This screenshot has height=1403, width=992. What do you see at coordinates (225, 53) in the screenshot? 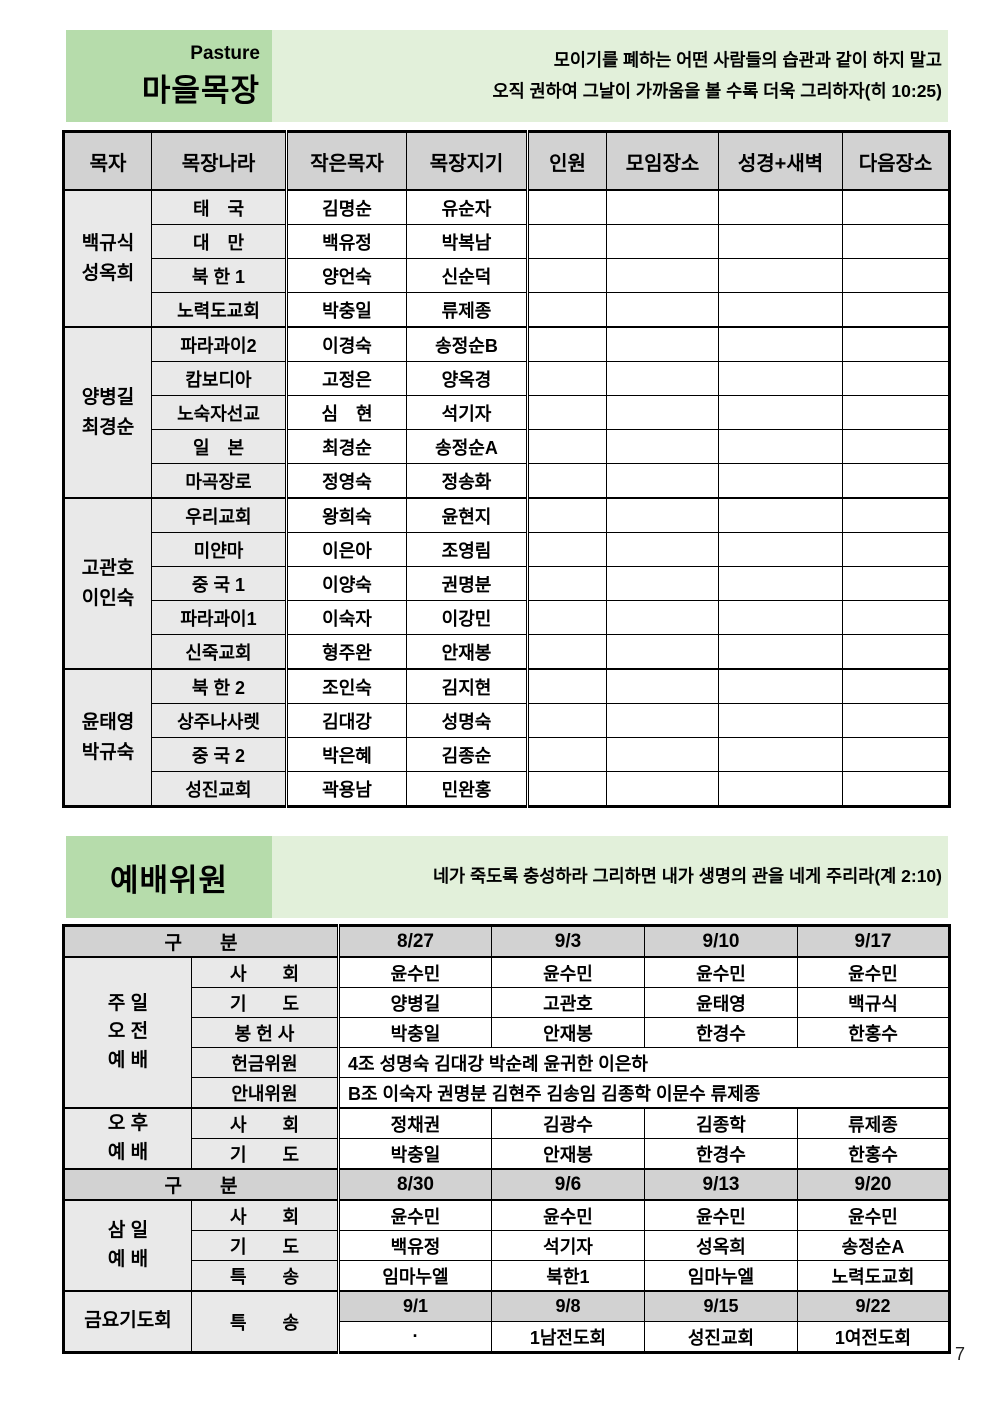
I see `pasture-tag-en: Pasture` at bounding box center [225, 53].